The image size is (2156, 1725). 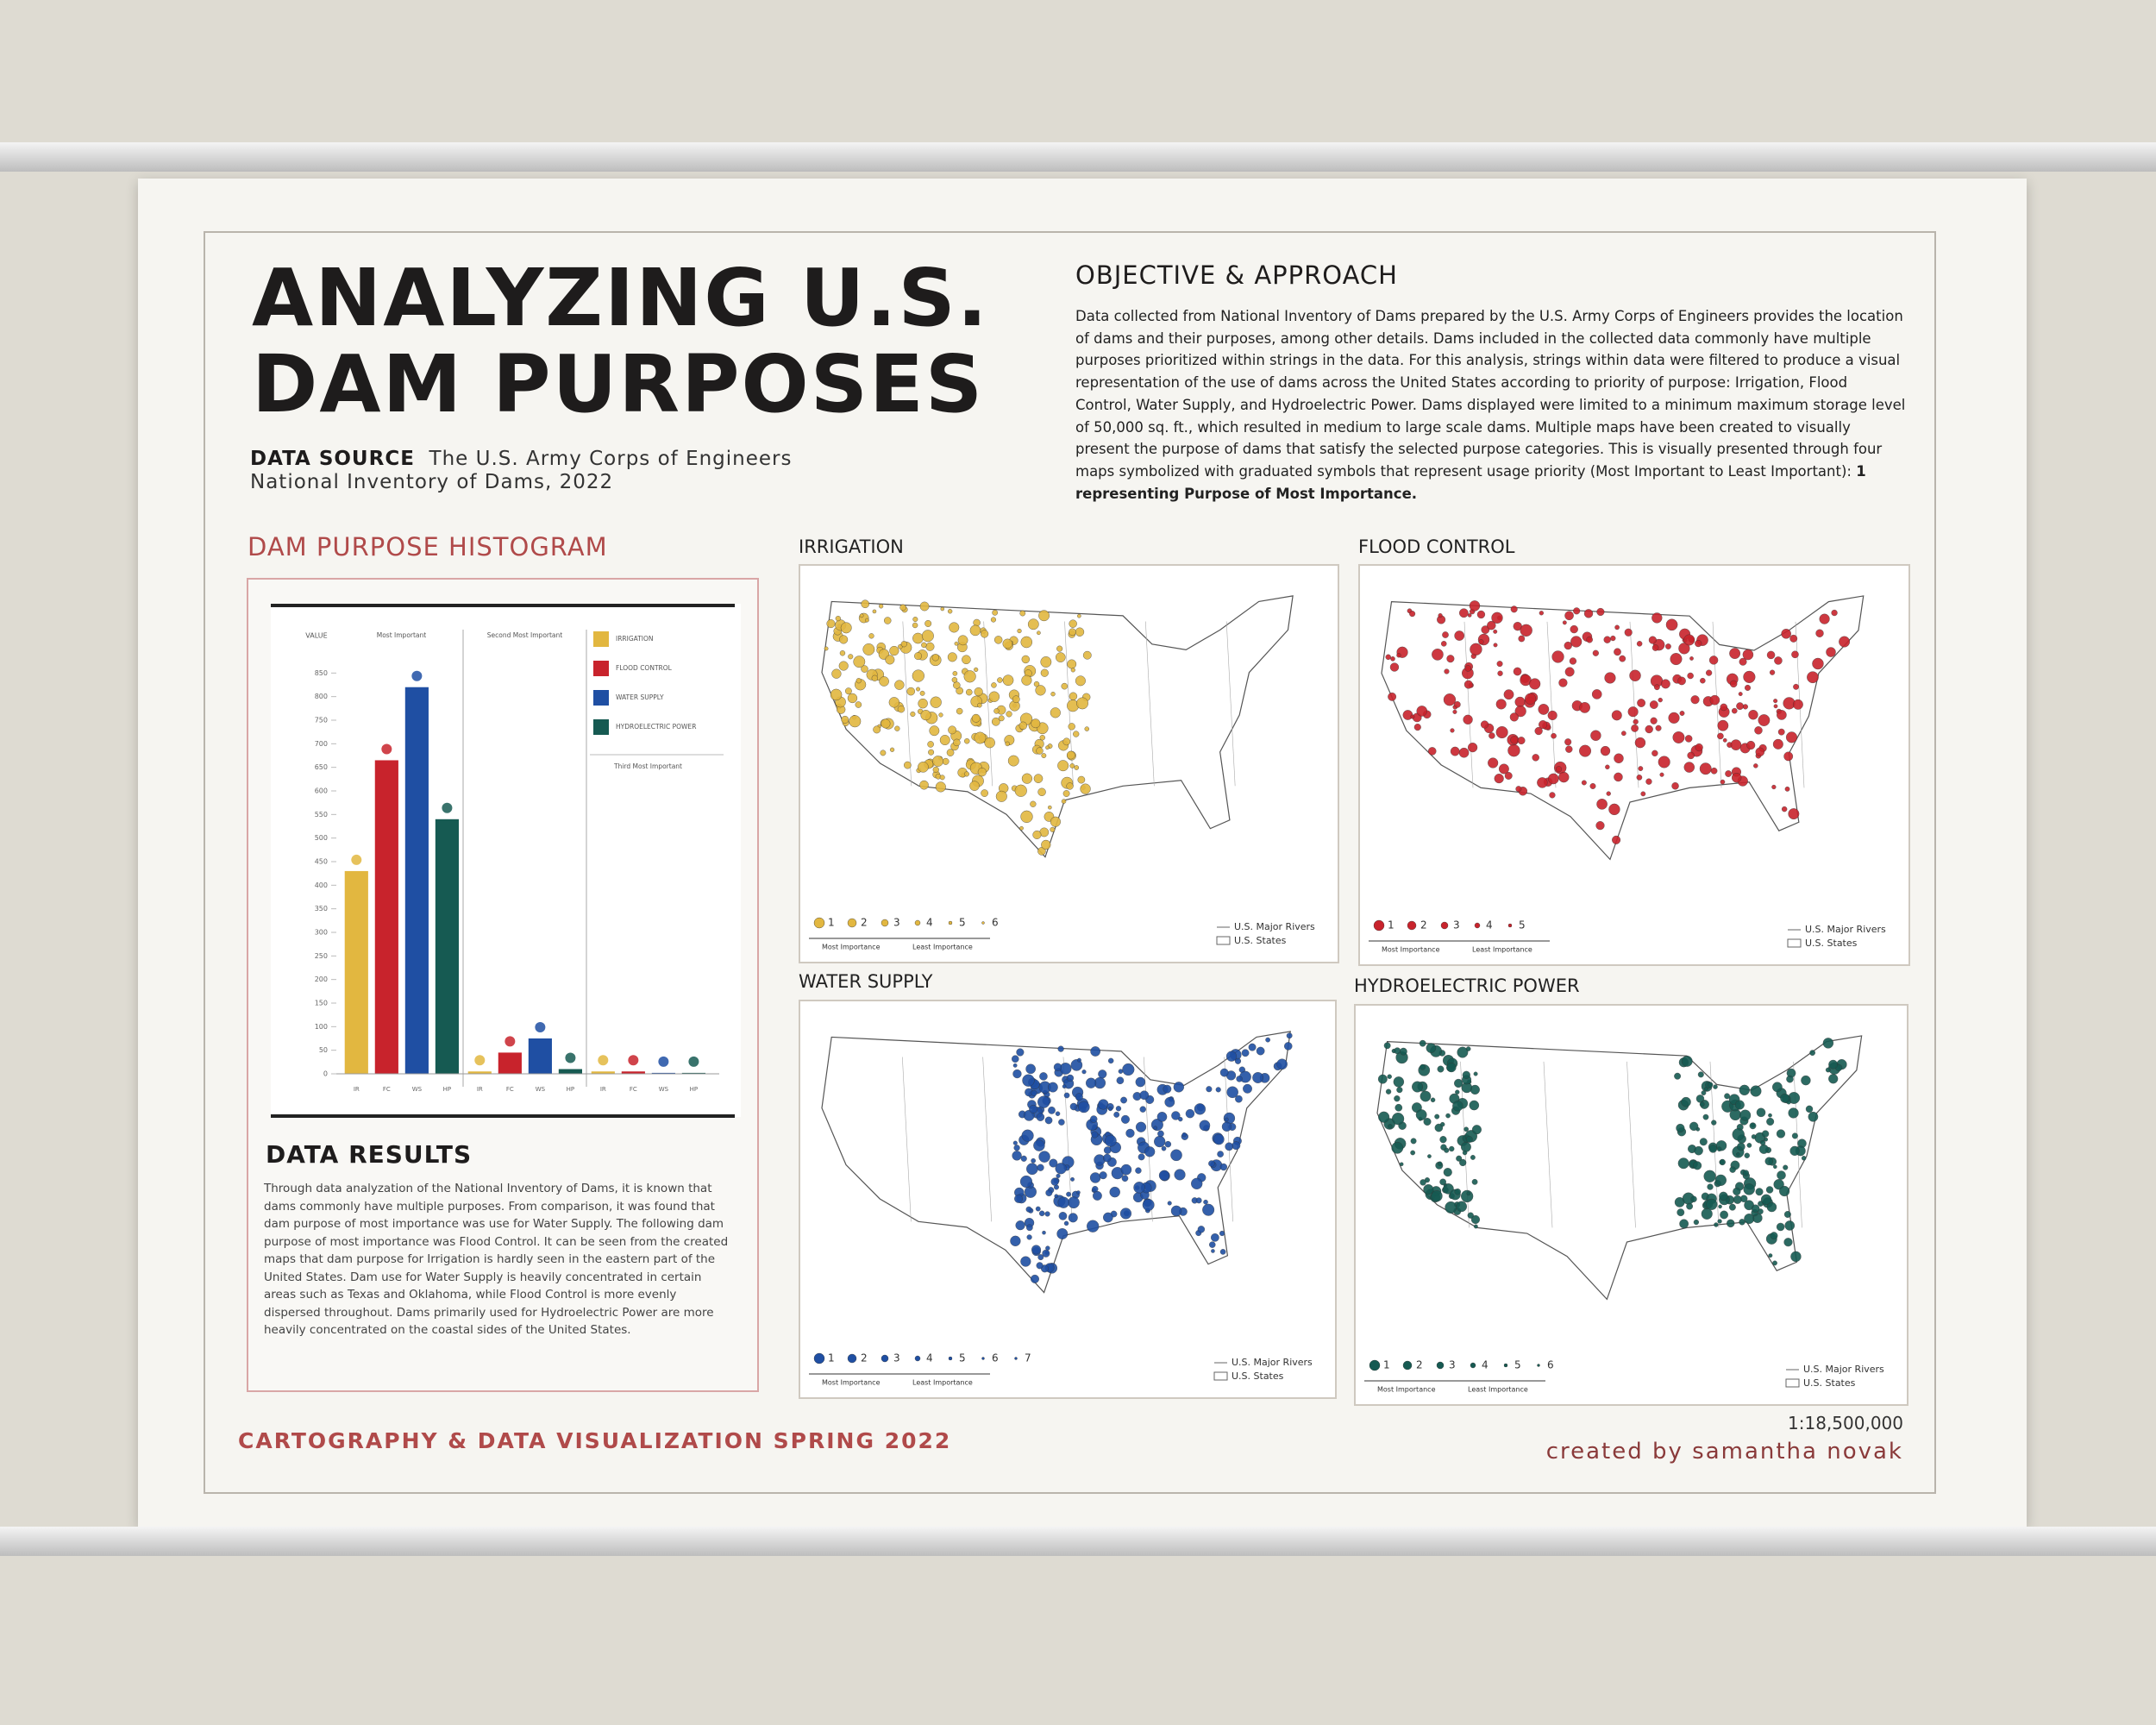 I want to click on legend-least: Least Importance, so click(x=1498, y=1390).